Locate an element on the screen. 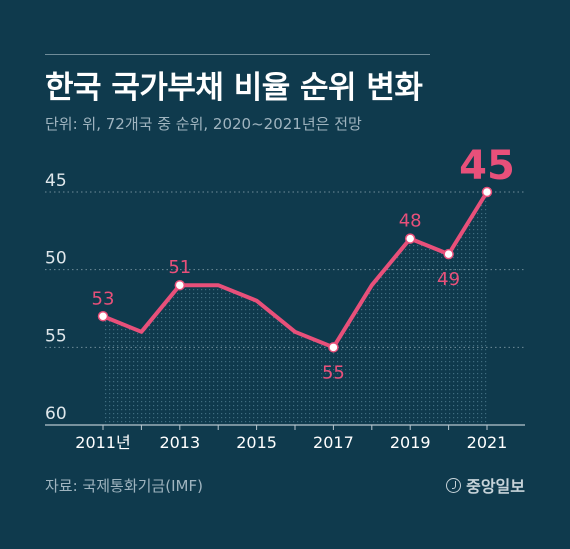 The height and width of the screenshot is (549, 570). data-label: 55 is located at coordinates (333, 372).